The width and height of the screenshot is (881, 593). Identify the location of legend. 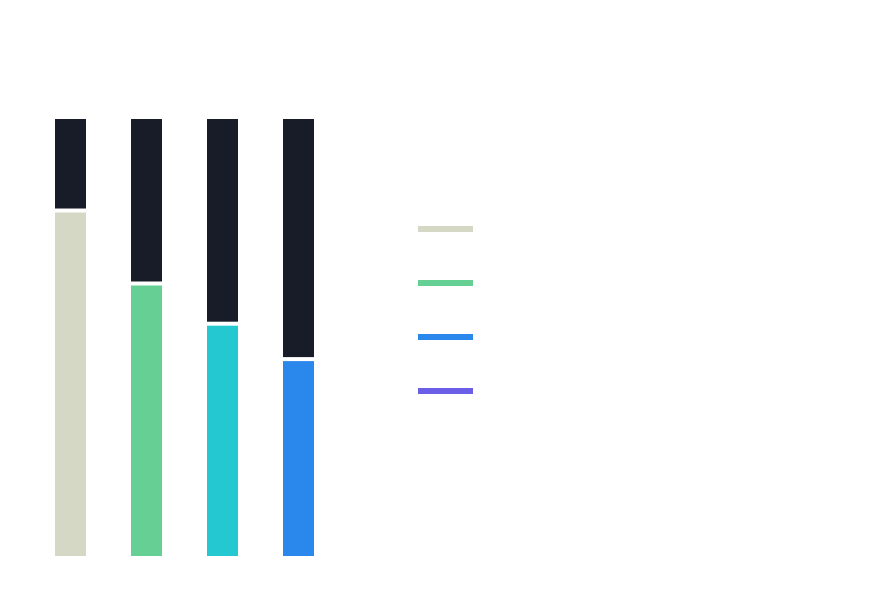
(445, 310).